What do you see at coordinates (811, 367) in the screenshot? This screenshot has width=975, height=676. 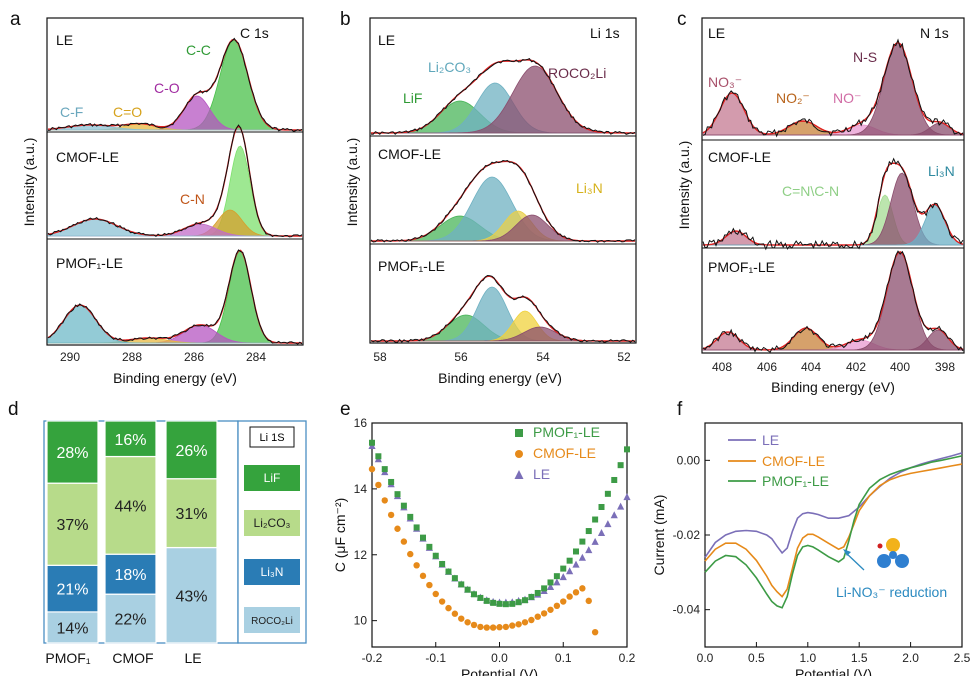 I see `panel-c-xtick: 404` at bounding box center [811, 367].